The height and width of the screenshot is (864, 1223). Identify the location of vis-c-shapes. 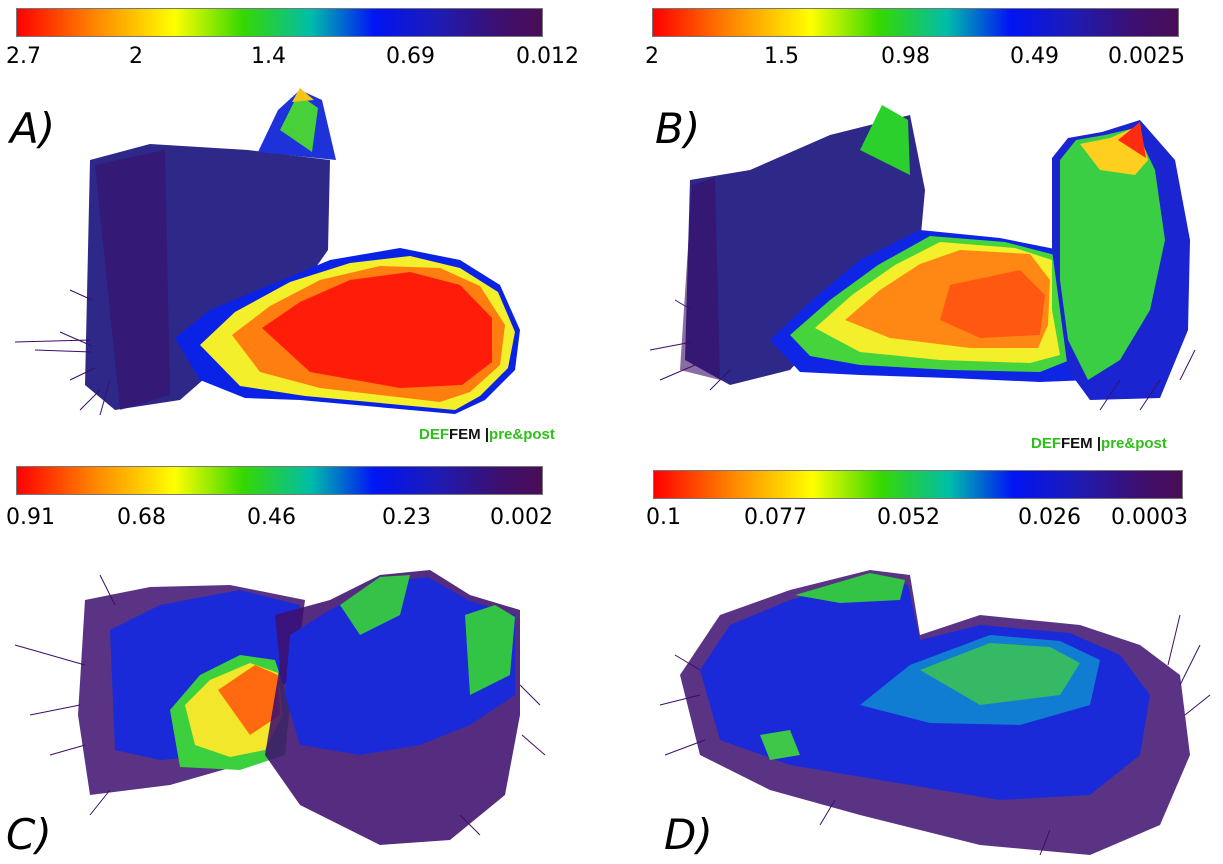
(299, 707).